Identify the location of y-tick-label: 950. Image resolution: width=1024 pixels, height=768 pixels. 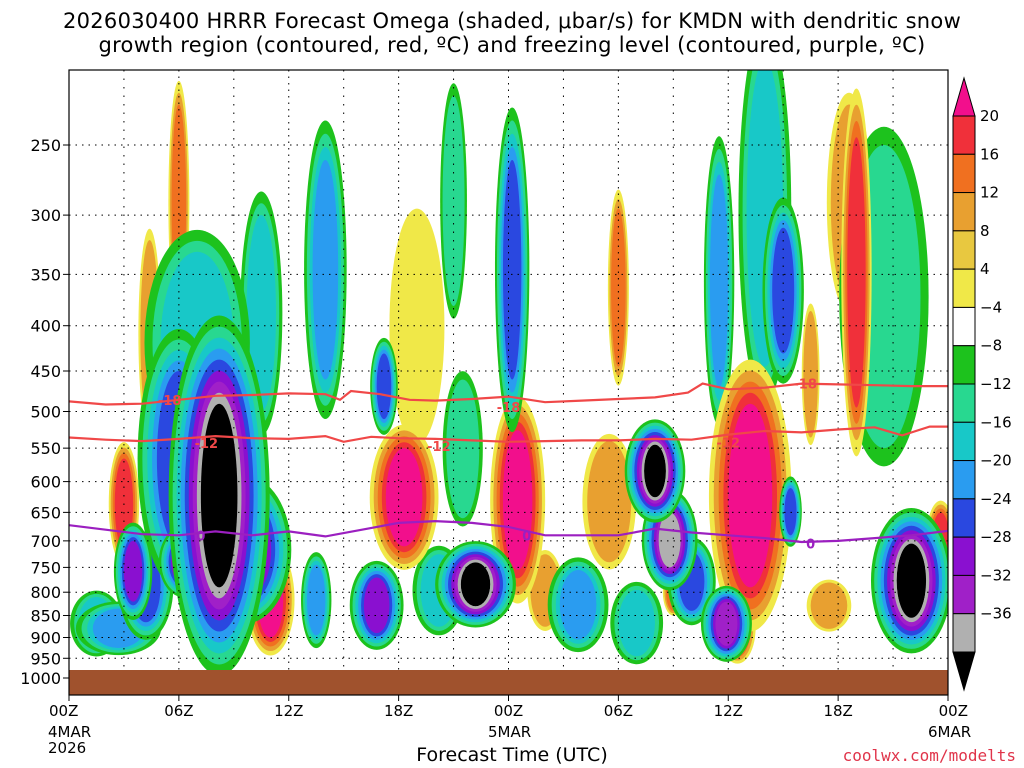
(45, 658).